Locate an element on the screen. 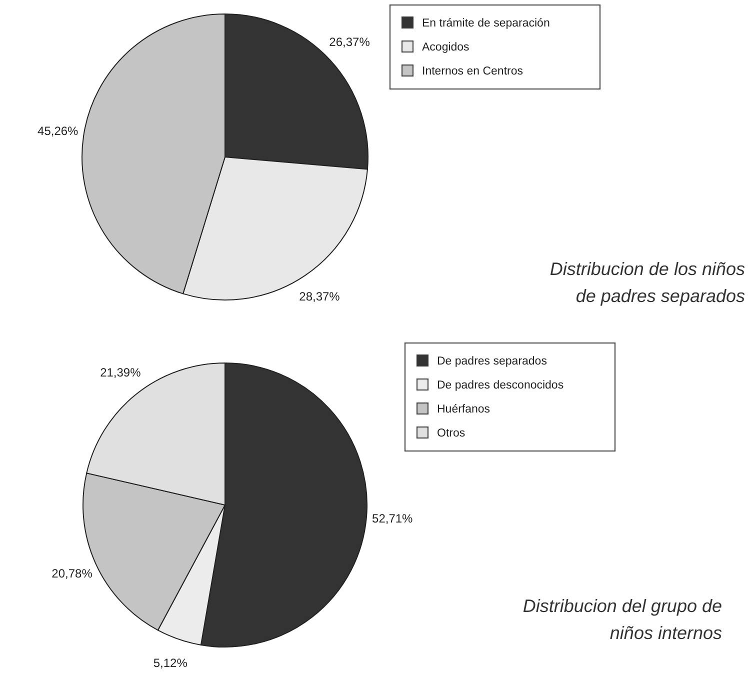  legend-label: Internos en Centros is located at coordinates (473, 72).